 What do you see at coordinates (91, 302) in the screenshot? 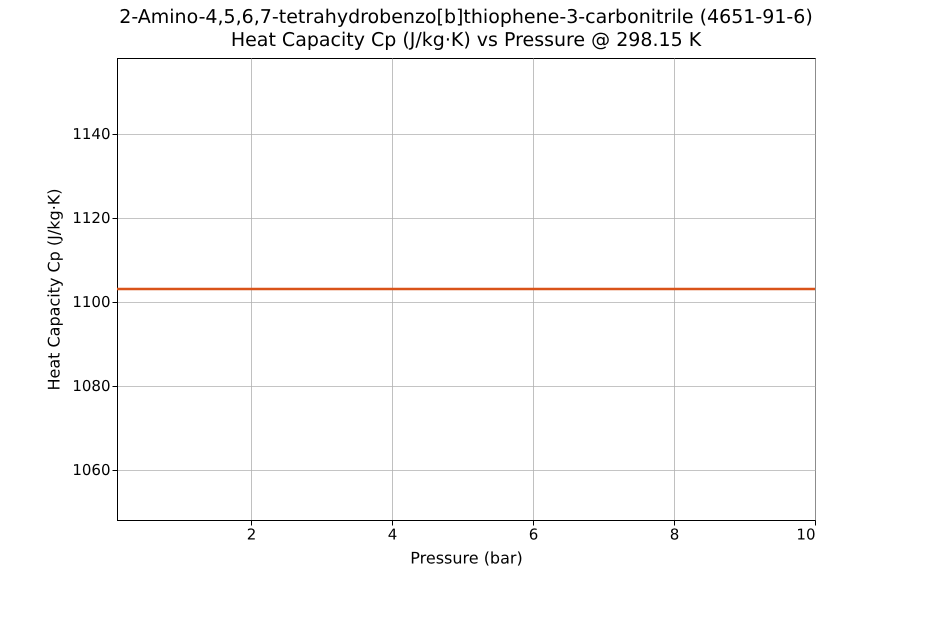
I see `y-tick-label: 1100` at bounding box center [91, 302].